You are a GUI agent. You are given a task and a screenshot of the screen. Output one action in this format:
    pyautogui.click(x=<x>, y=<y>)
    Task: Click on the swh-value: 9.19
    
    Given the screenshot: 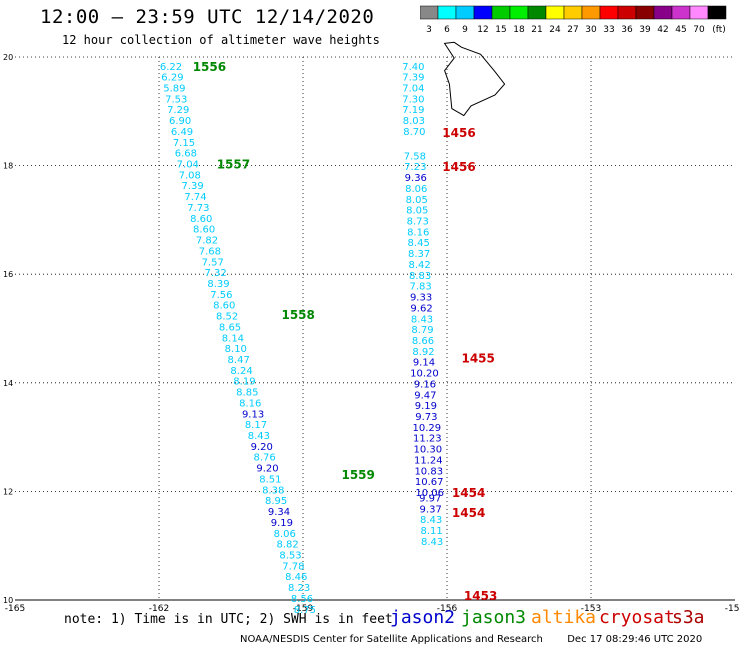 What is the action you would take?
    pyautogui.click(x=282, y=523)
    